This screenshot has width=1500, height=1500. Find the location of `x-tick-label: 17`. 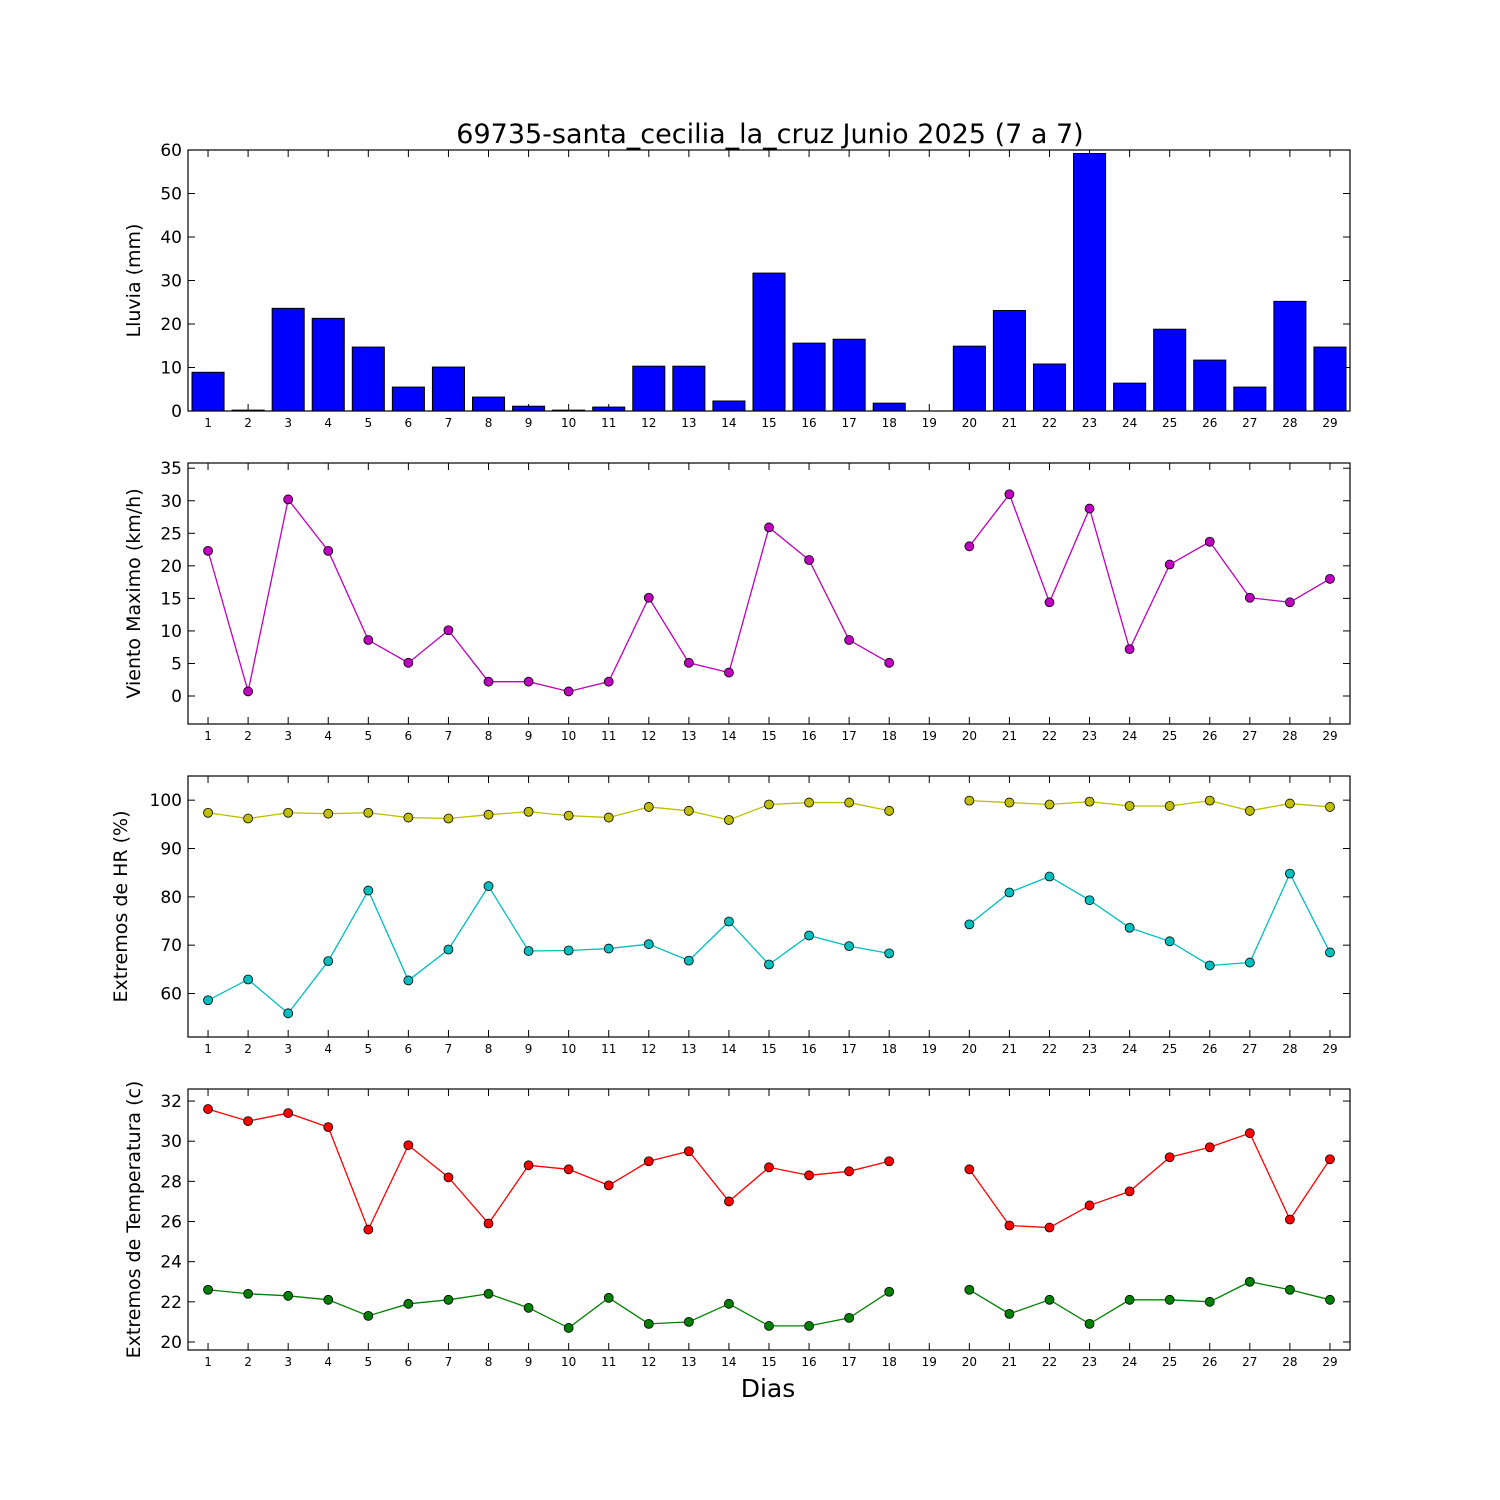

x-tick-label: 17 is located at coordinates (848, 423).